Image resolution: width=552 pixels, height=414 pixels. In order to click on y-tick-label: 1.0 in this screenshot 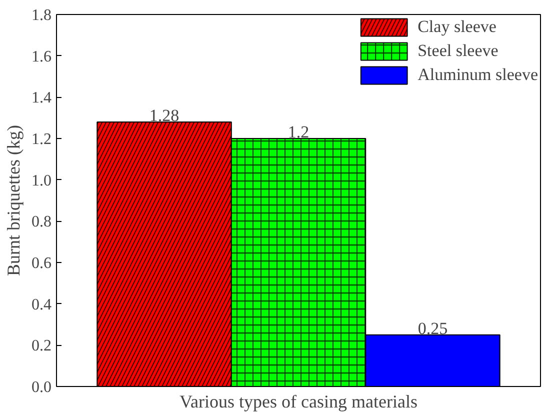, I will do `click(42, 181)`.